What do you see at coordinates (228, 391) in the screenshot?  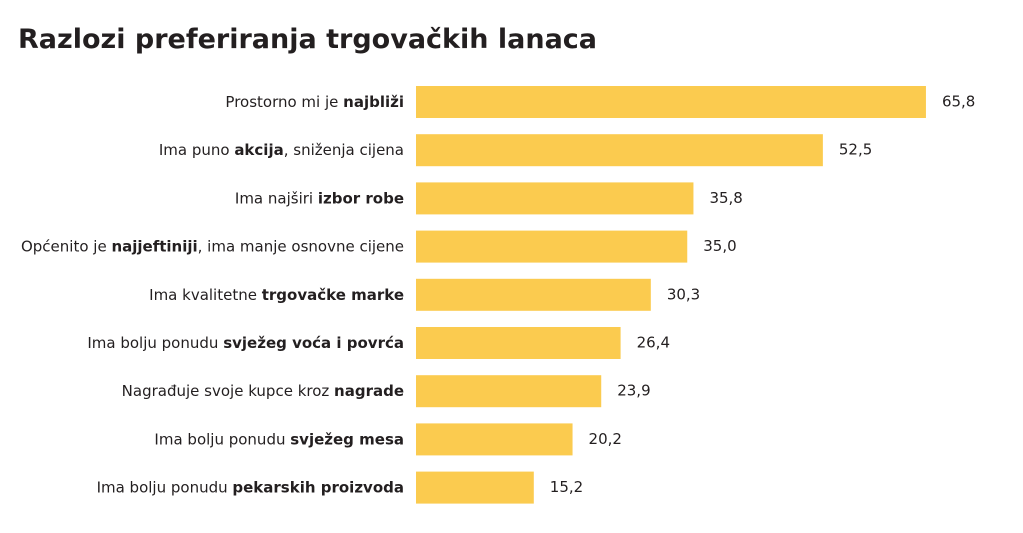 I see `category-label-part: Nagrađuje svoje kupce kroz` at bounding box center [228, 391].